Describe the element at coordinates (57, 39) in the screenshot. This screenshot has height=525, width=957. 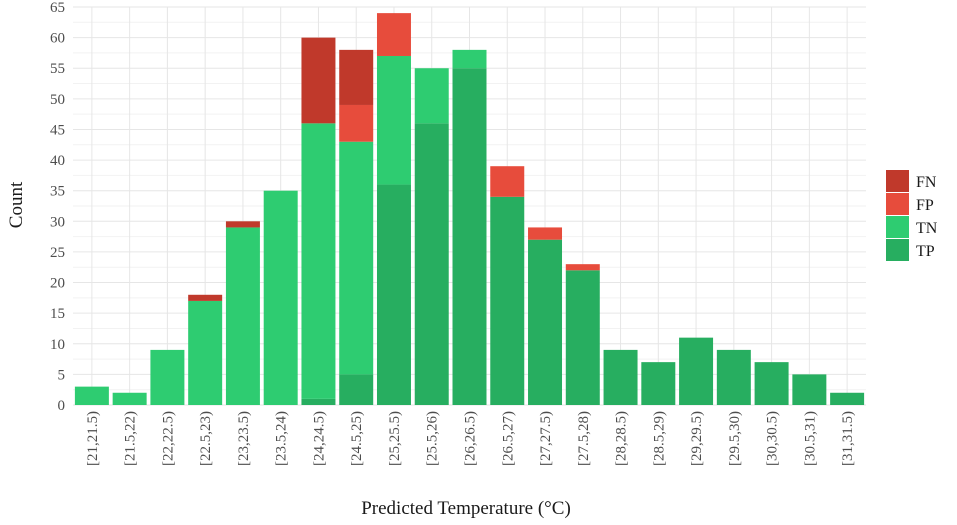
I see `y-tick-label: 60` at that location.